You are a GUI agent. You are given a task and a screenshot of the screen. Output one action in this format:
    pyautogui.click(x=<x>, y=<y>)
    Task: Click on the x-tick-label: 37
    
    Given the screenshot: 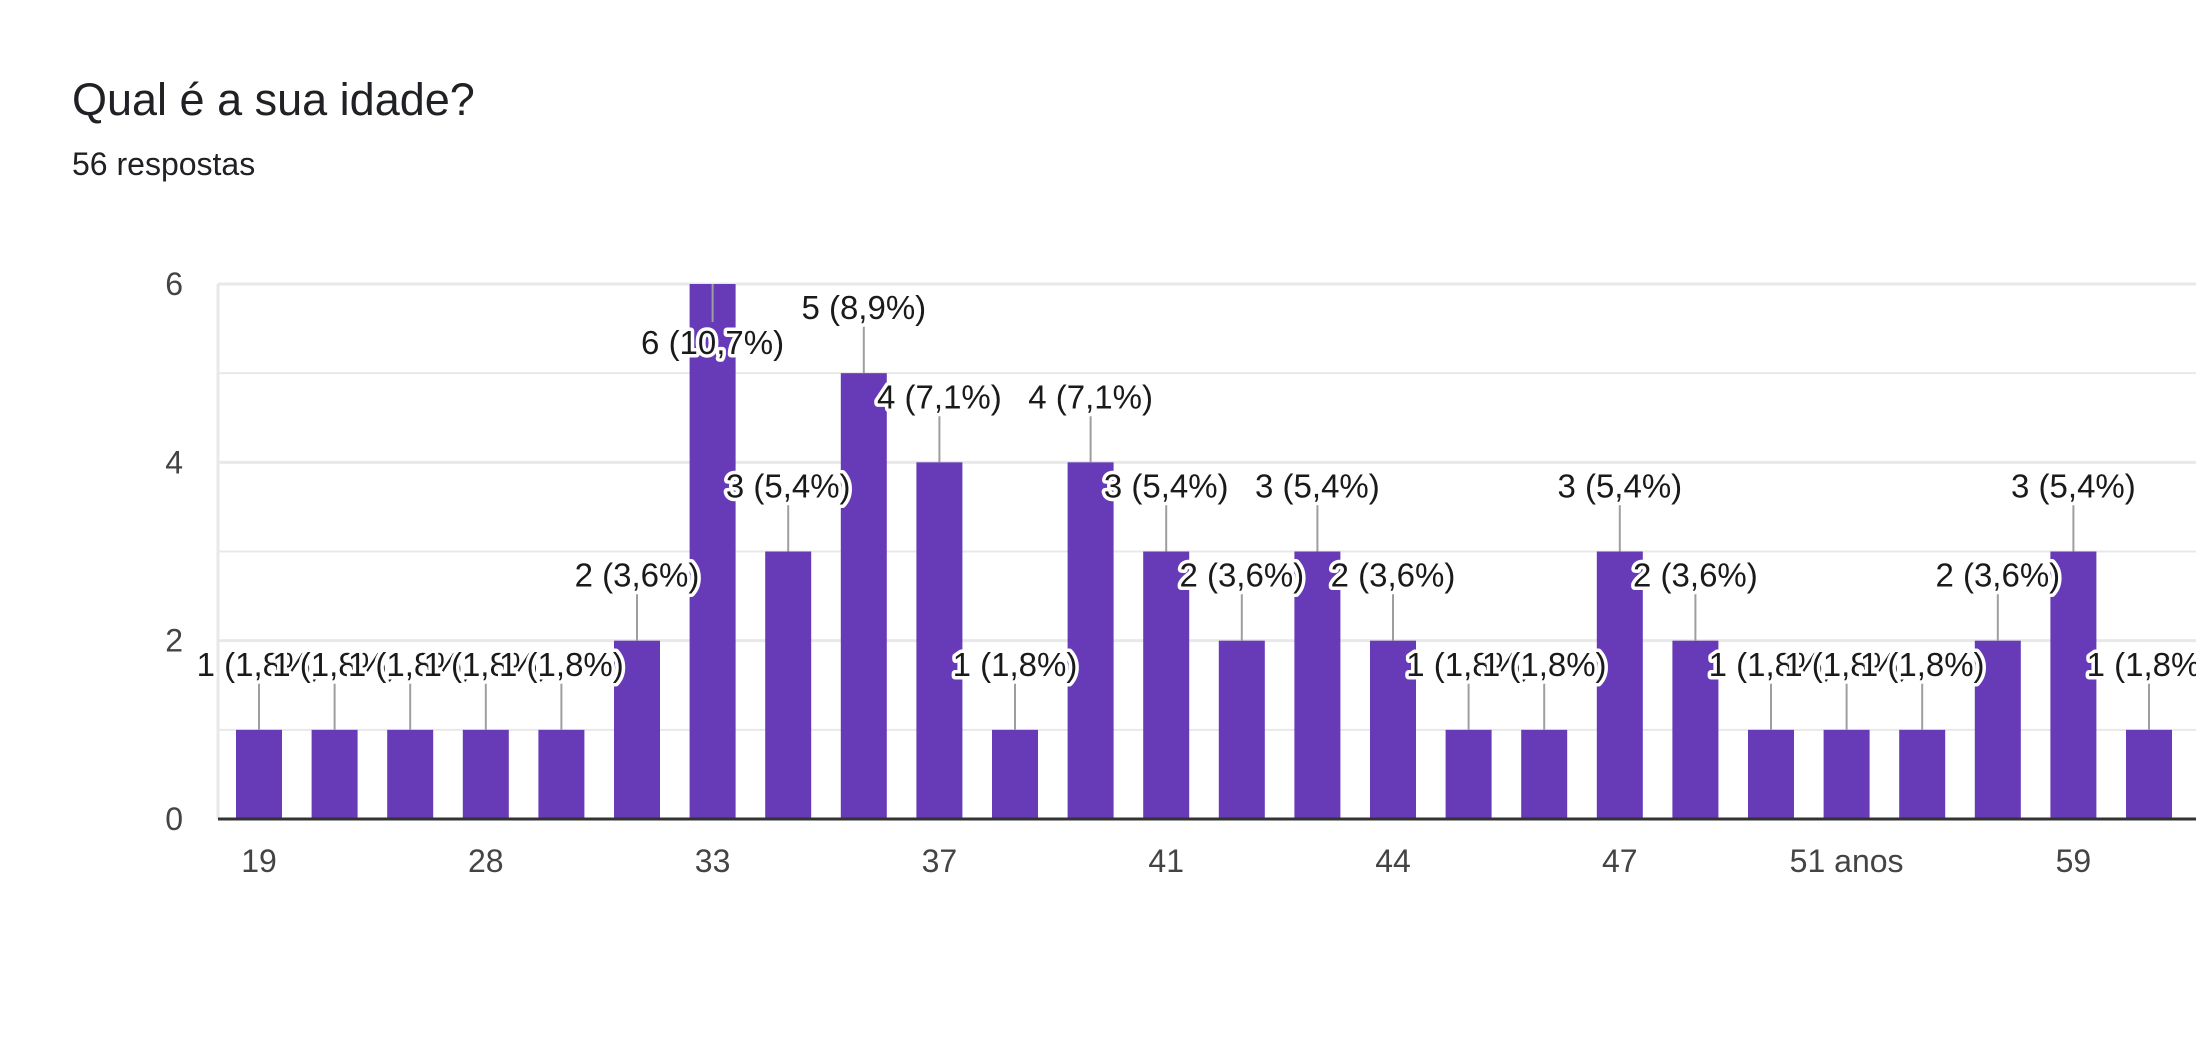 What is the action you would take?
    pyautogui.click(x=940, y=861)
    